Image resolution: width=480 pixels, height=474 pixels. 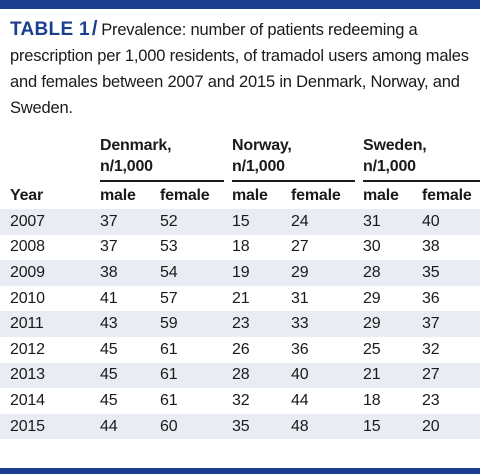 I want to click on cell-year: 2014, so click(x=27, y=400).